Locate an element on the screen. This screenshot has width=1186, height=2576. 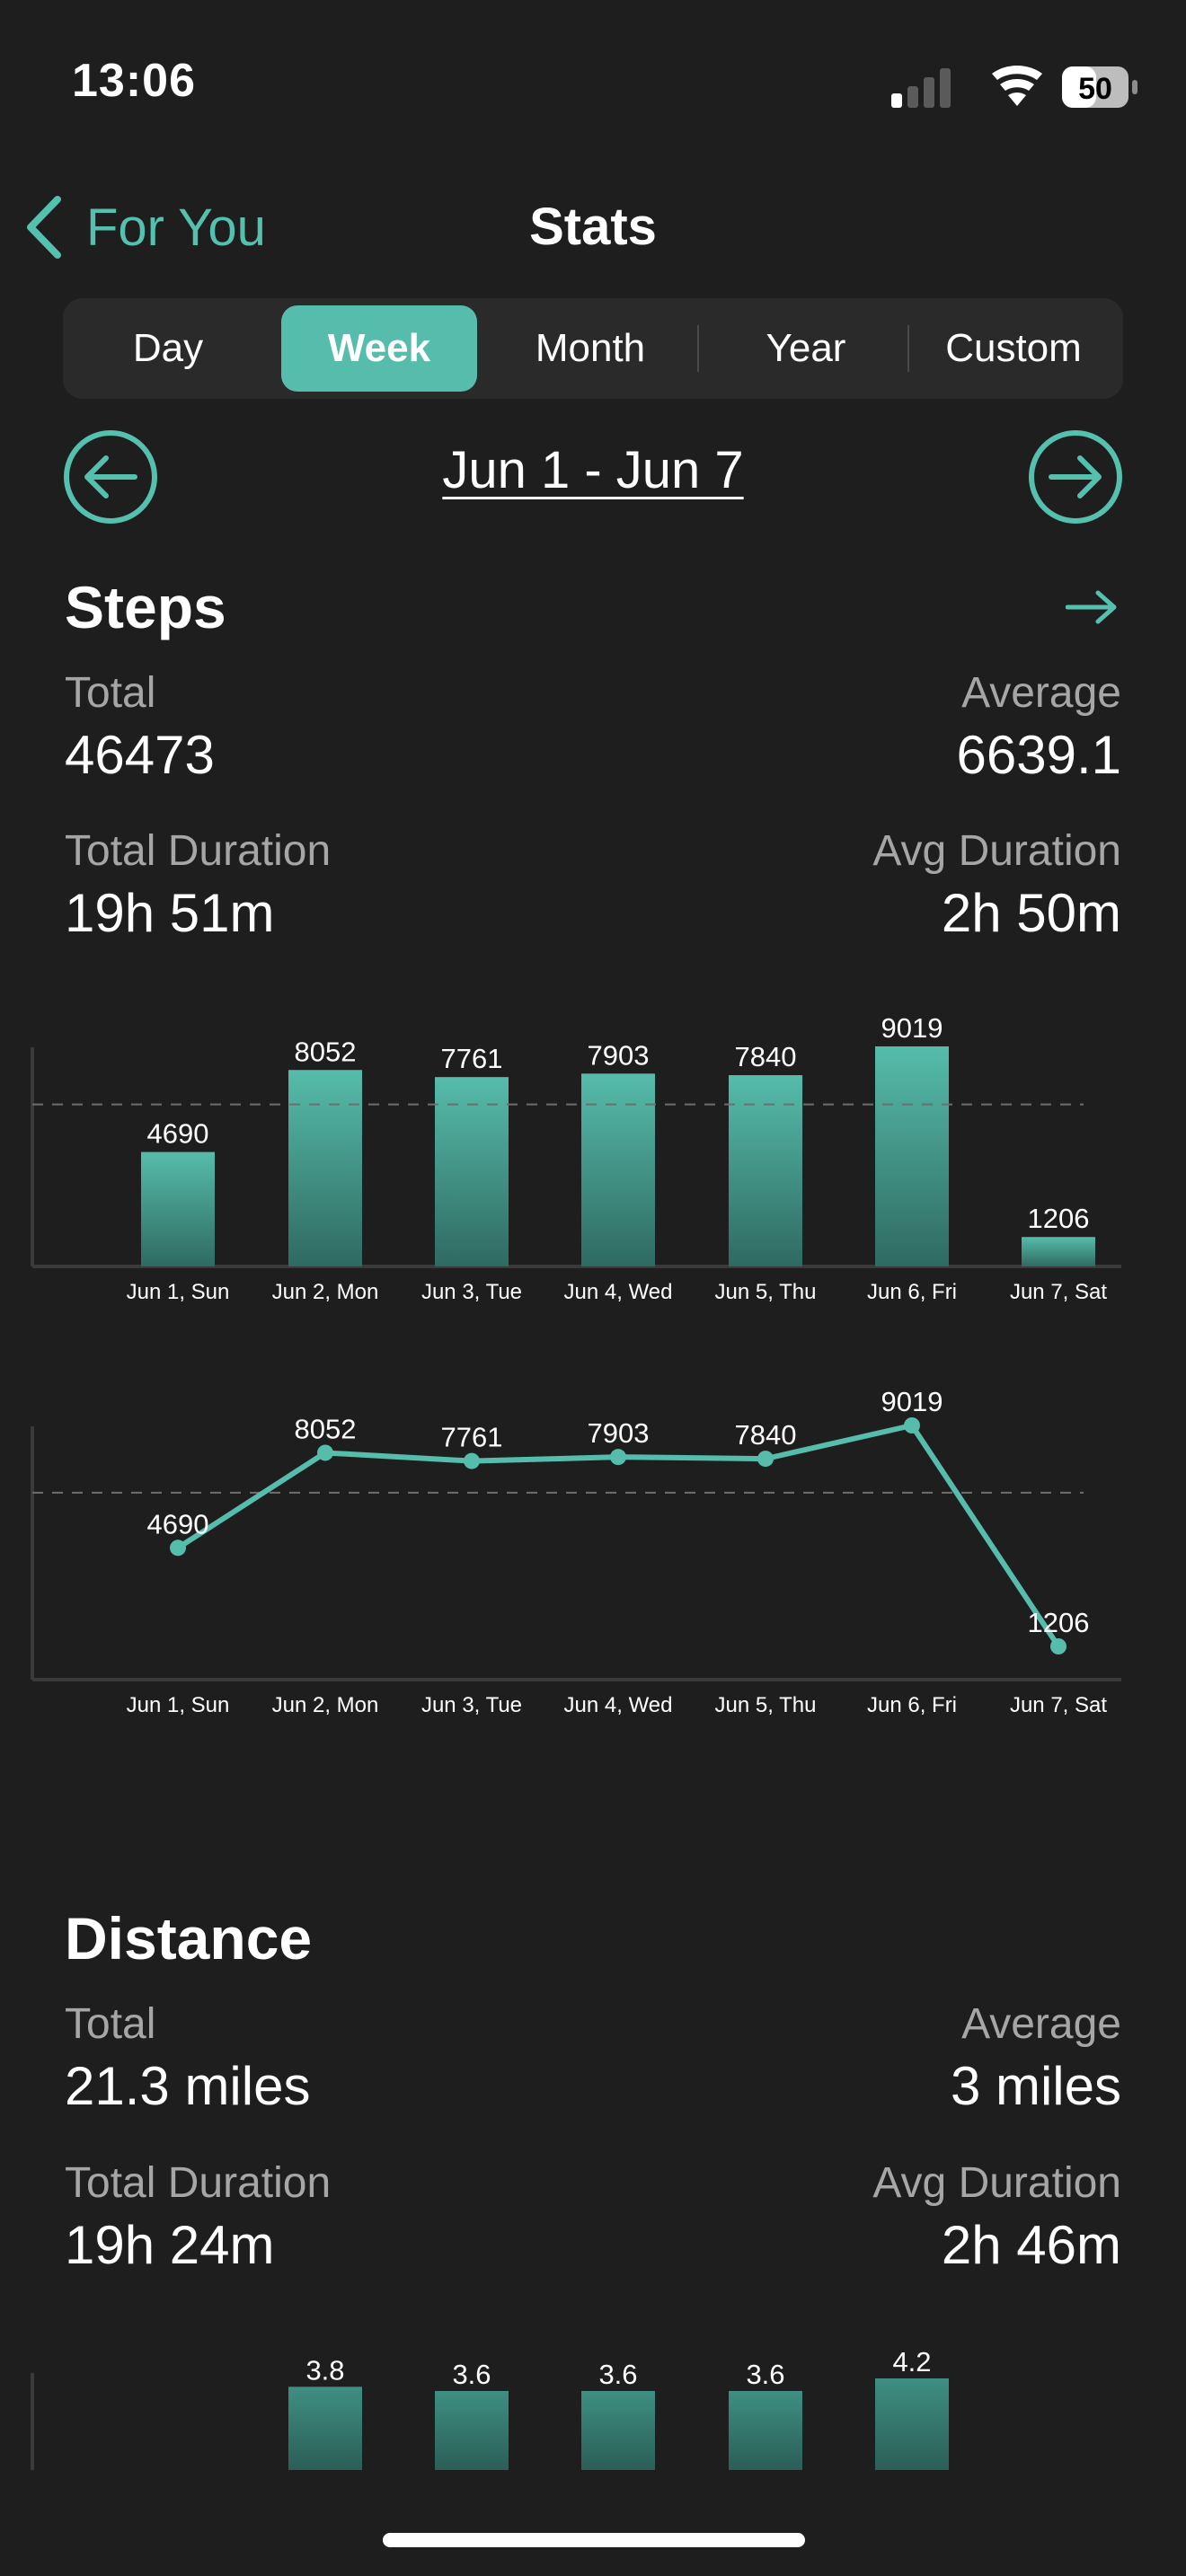
distance-average-value: 3 miles is located at coordinates (1035, 2086).